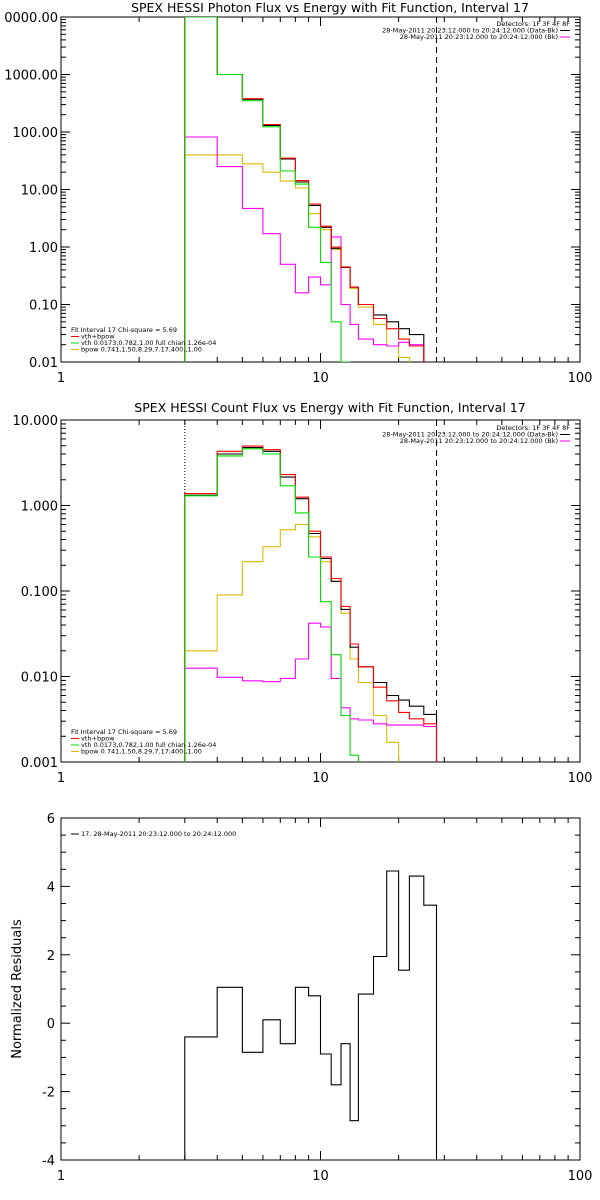 The image size is (600, 1200). I want to click on series-line-background, so click(304, 249).